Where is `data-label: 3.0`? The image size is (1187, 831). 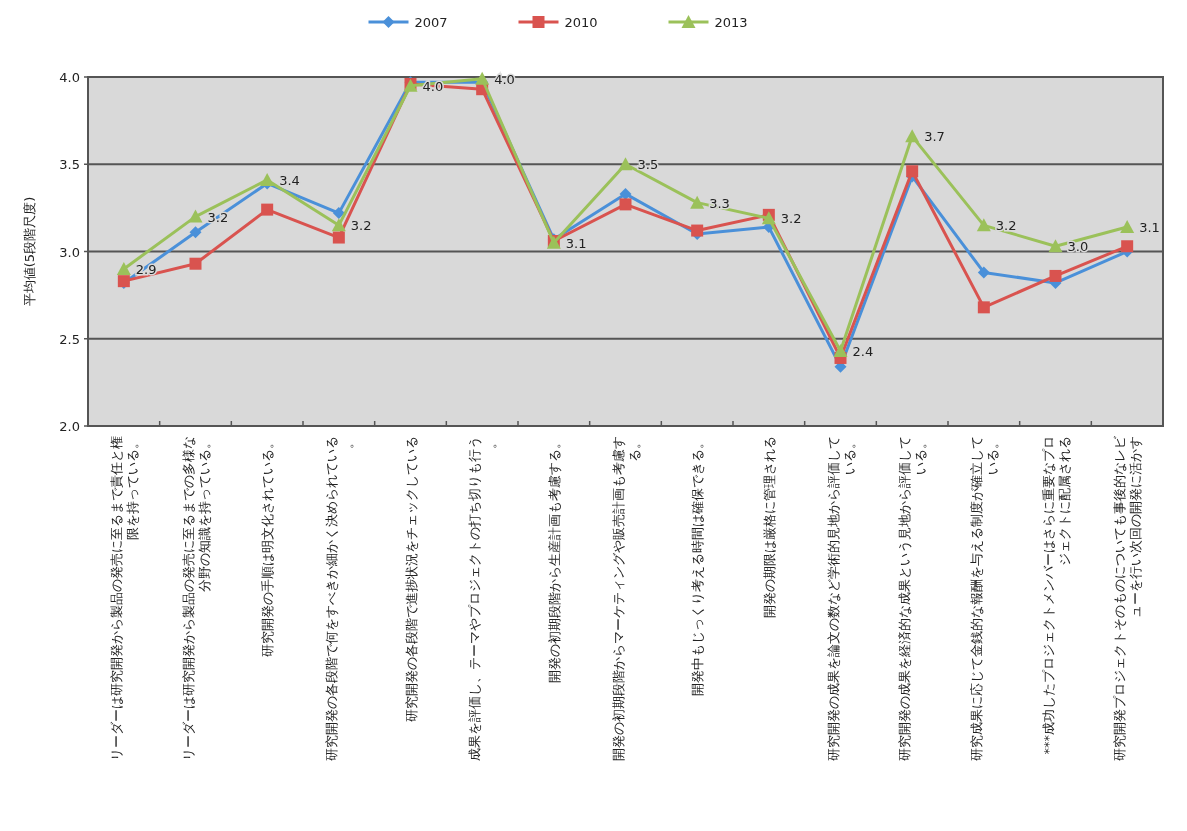 data-label: 3.0 is located at coordinates (1078, 247).